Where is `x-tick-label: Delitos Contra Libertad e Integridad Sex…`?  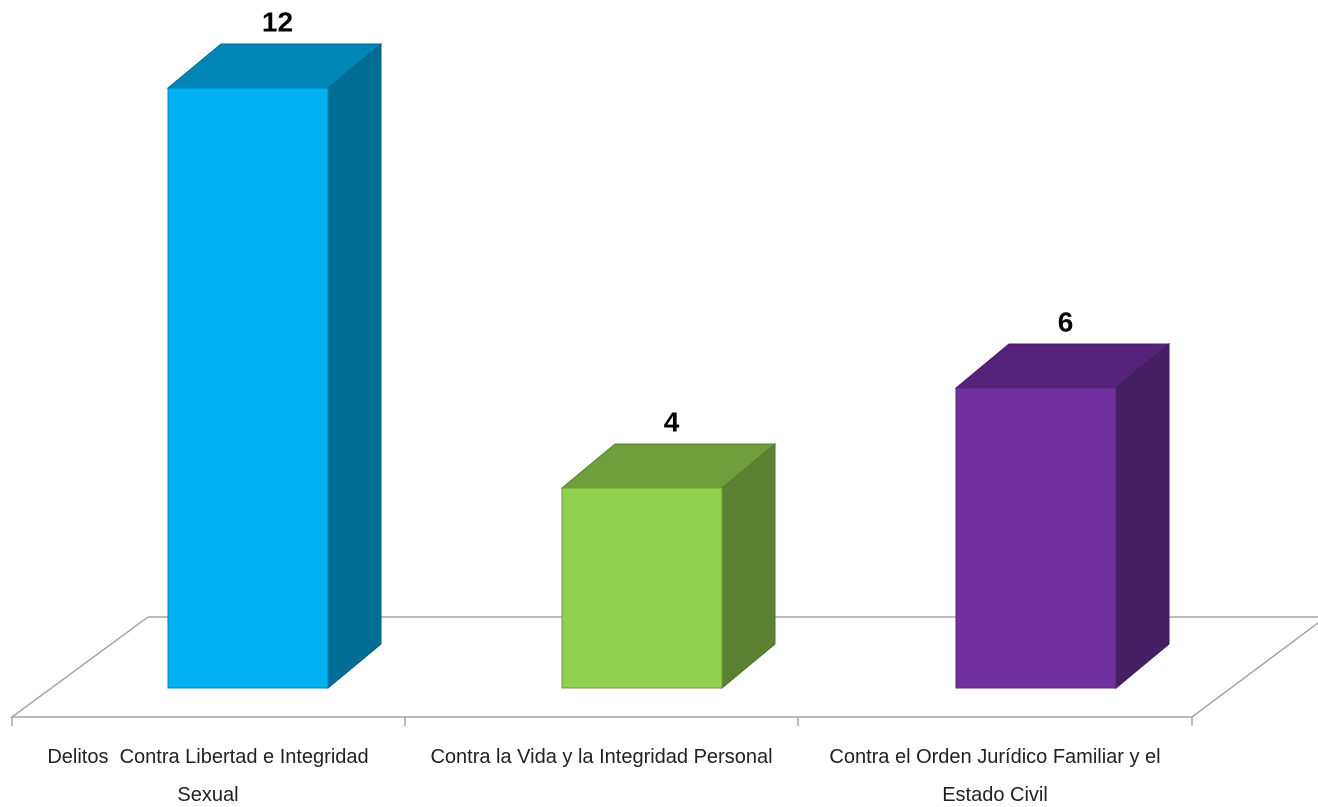
x-tick-label: Delitos Contra Libertad e Integridad Sex… is located at coordinates (211, 776).